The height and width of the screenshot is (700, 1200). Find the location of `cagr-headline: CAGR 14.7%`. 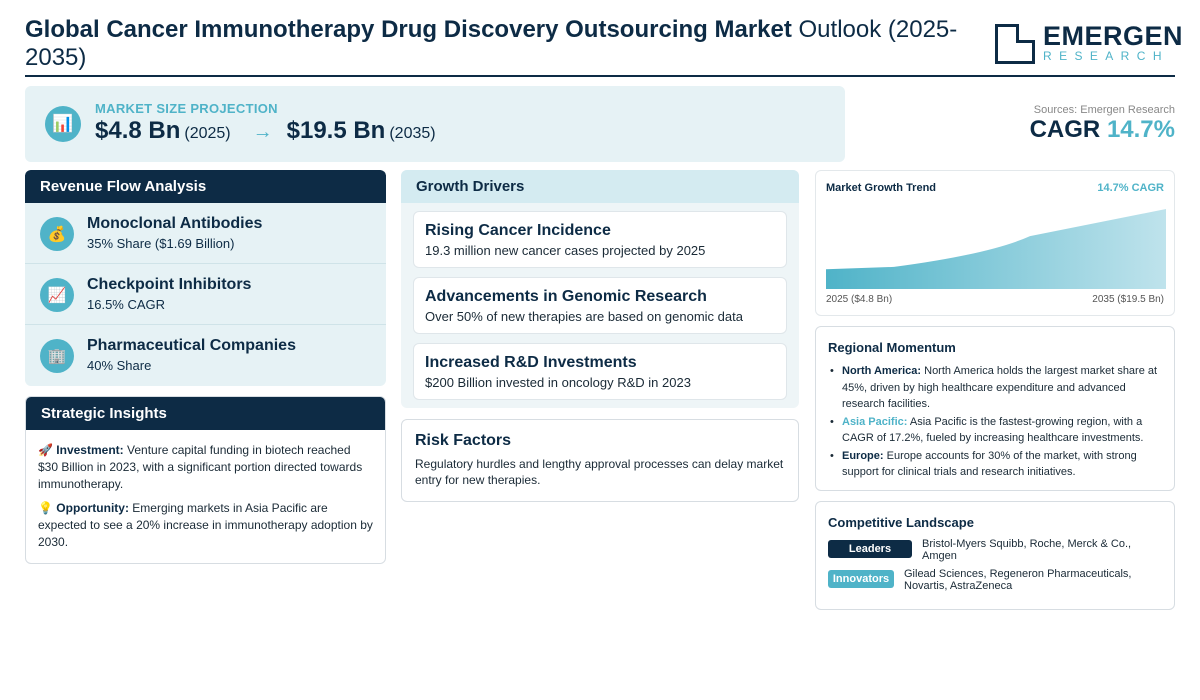

cagr-headline: CAGR 14.7% is located at coordinates (1102, 130).